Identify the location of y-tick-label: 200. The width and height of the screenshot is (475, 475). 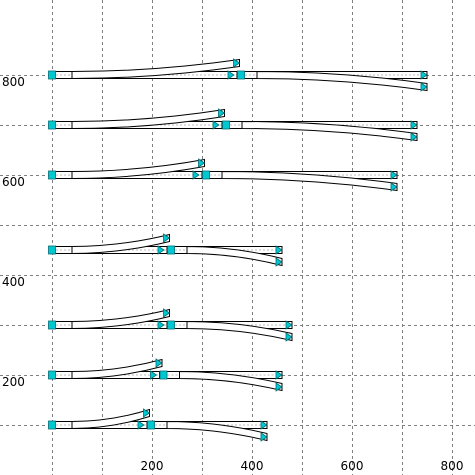
(13, 382).